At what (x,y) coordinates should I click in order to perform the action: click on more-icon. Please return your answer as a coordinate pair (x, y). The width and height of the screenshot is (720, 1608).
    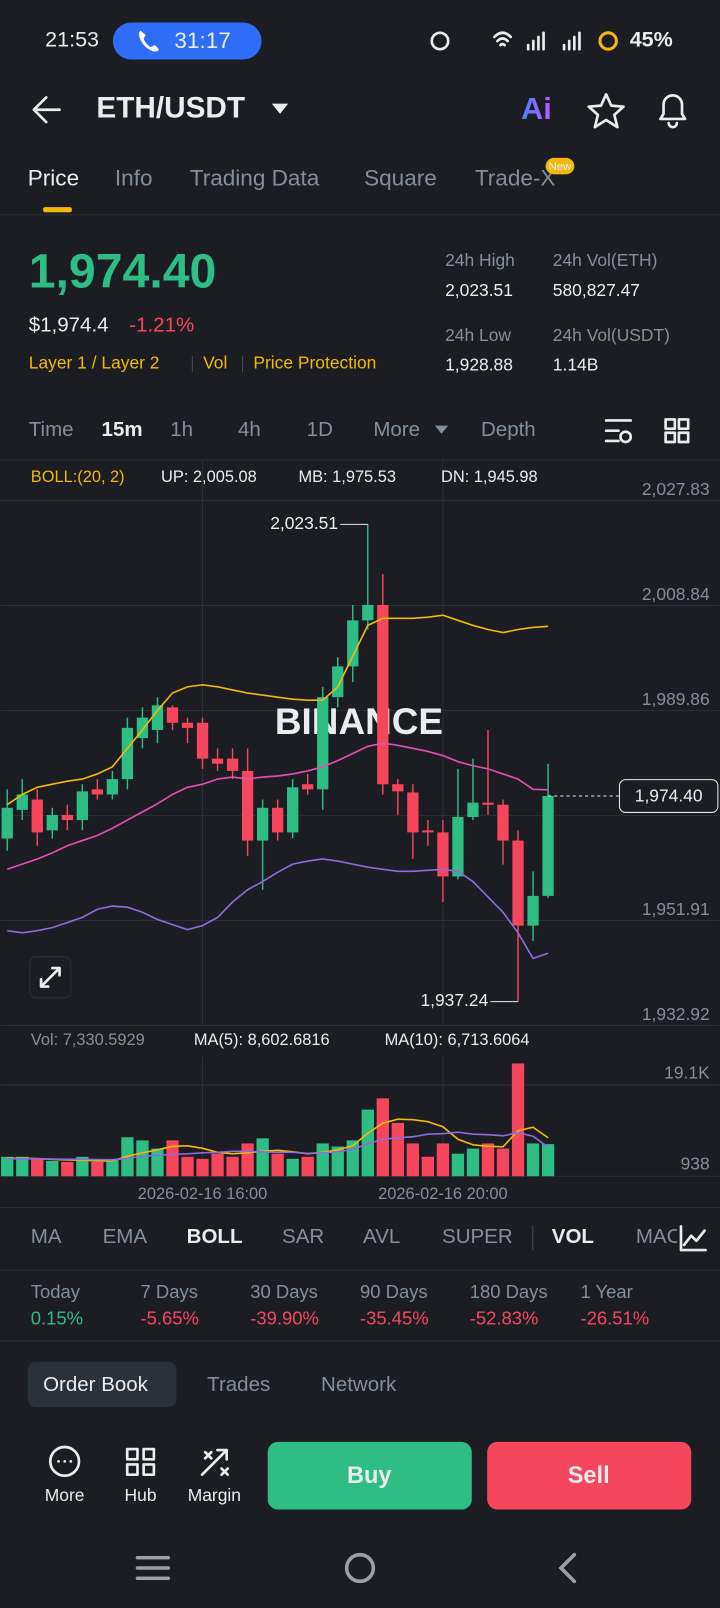
    Looking at the image, I should click on (64, 1461).